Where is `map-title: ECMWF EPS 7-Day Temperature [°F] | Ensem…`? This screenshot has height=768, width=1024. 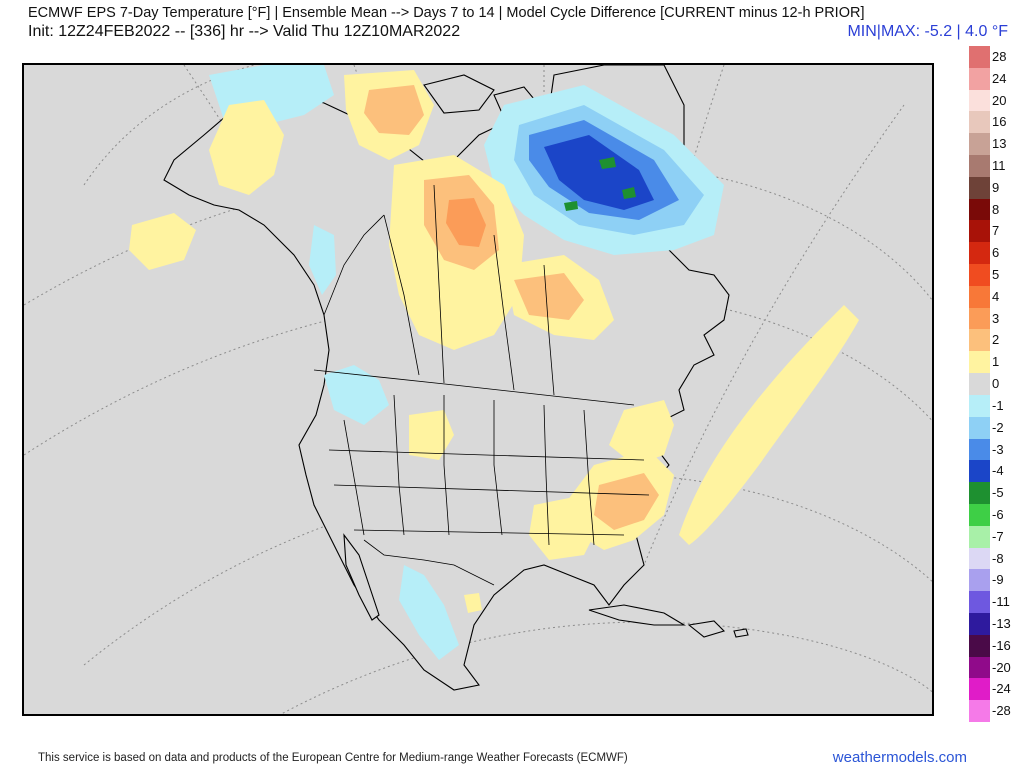
map-title: ECMWF EPS 7-Day Temperature [°F] | Ensem… is located at coordinates (446, 13).